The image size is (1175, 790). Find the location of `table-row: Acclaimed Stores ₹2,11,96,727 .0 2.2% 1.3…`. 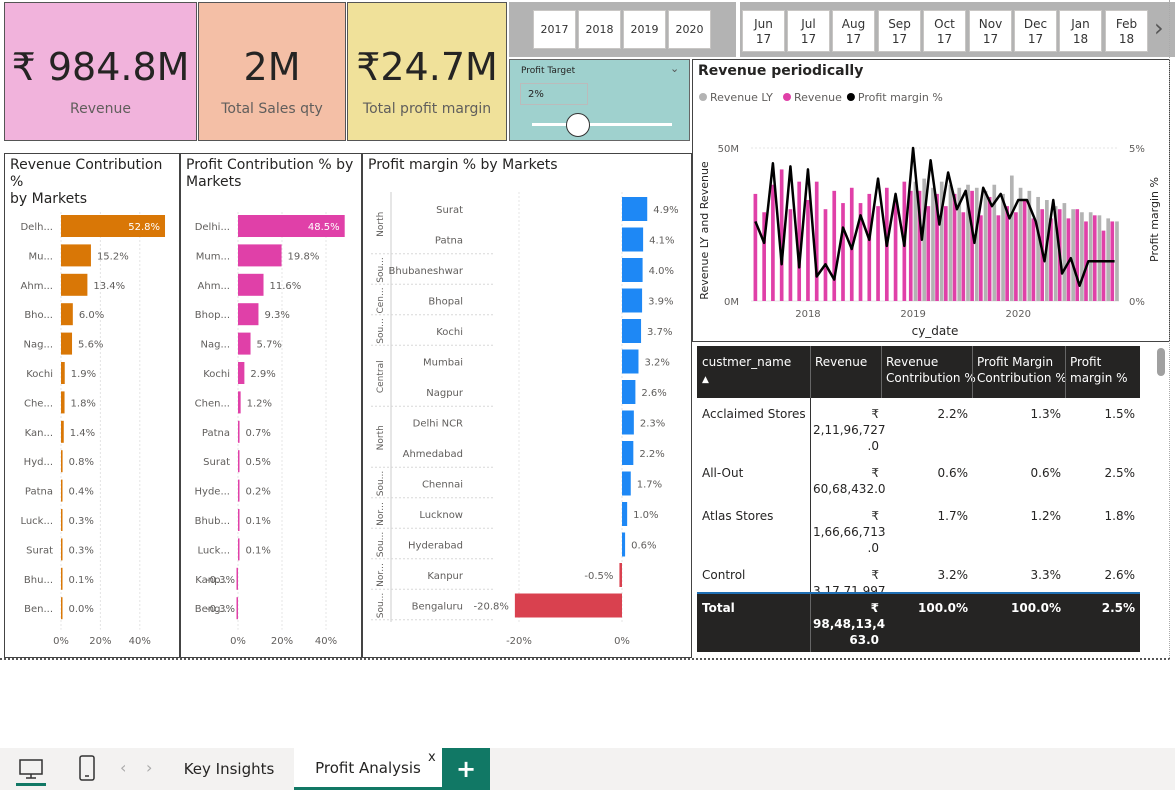

table-row: Acclaimed Stores ₹2,11,96,727 .0 2.2% 1.3… is located at coordinates (918, 432).